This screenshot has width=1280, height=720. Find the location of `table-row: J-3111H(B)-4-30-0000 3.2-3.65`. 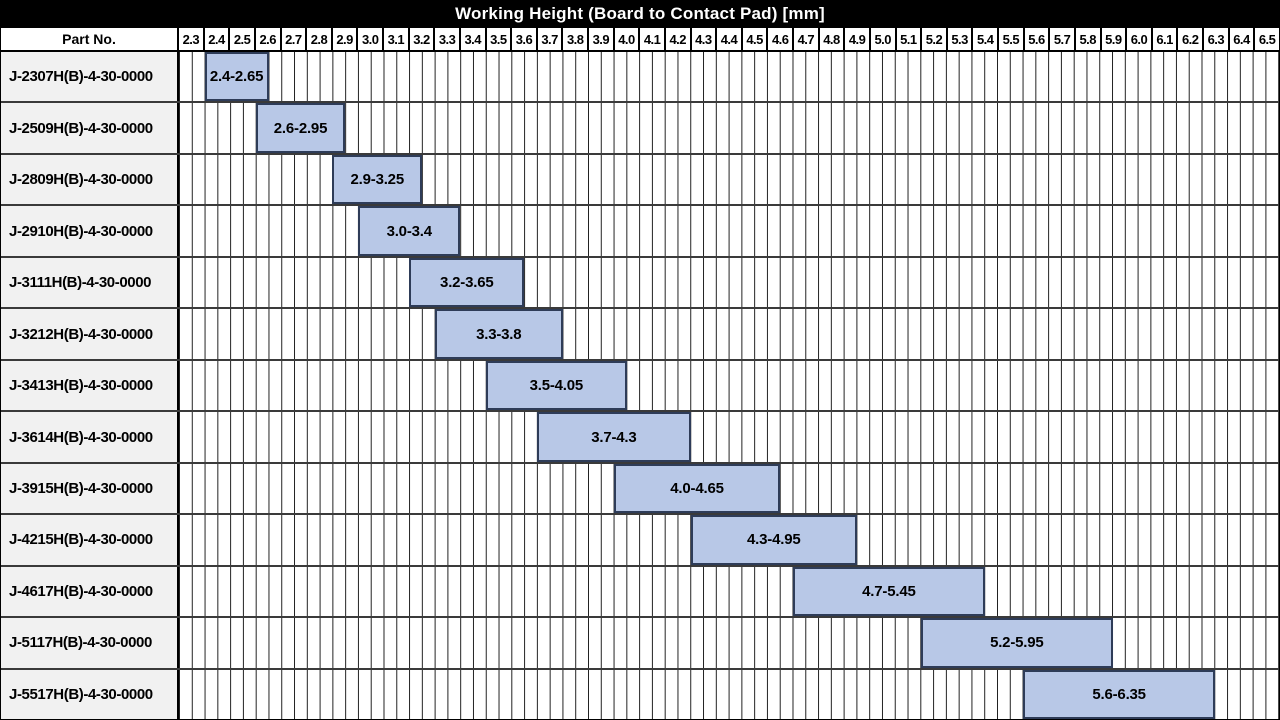

table-row: J-3111H(B)-4-30-0000 3.2-3.65 is located at coordinates (640, 281).